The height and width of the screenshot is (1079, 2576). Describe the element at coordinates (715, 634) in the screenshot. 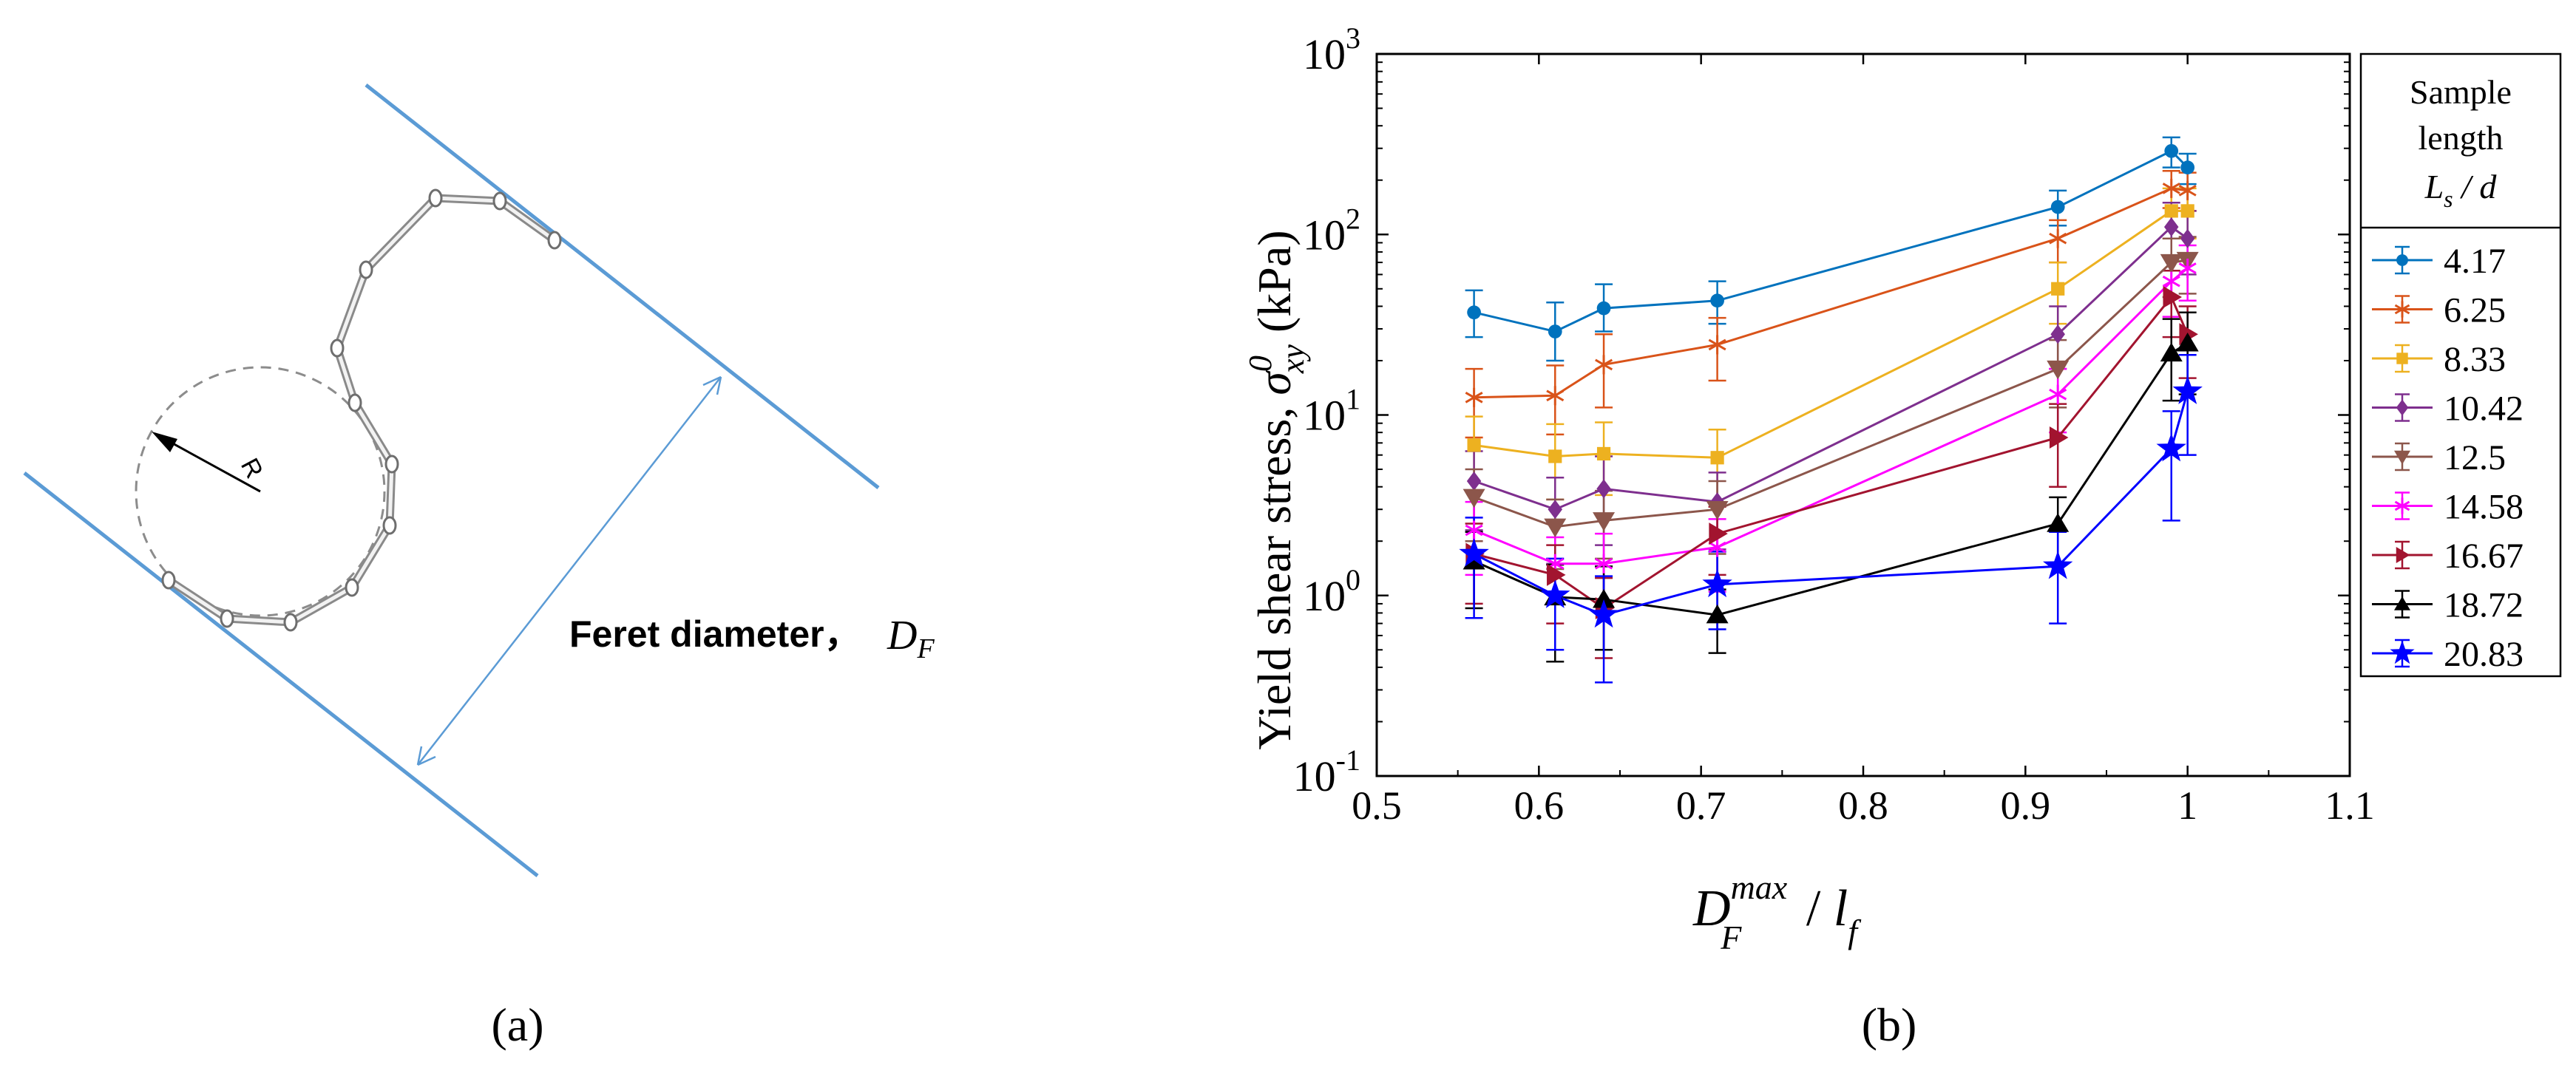

I see `feret-label: Feret diameter，` at that location.